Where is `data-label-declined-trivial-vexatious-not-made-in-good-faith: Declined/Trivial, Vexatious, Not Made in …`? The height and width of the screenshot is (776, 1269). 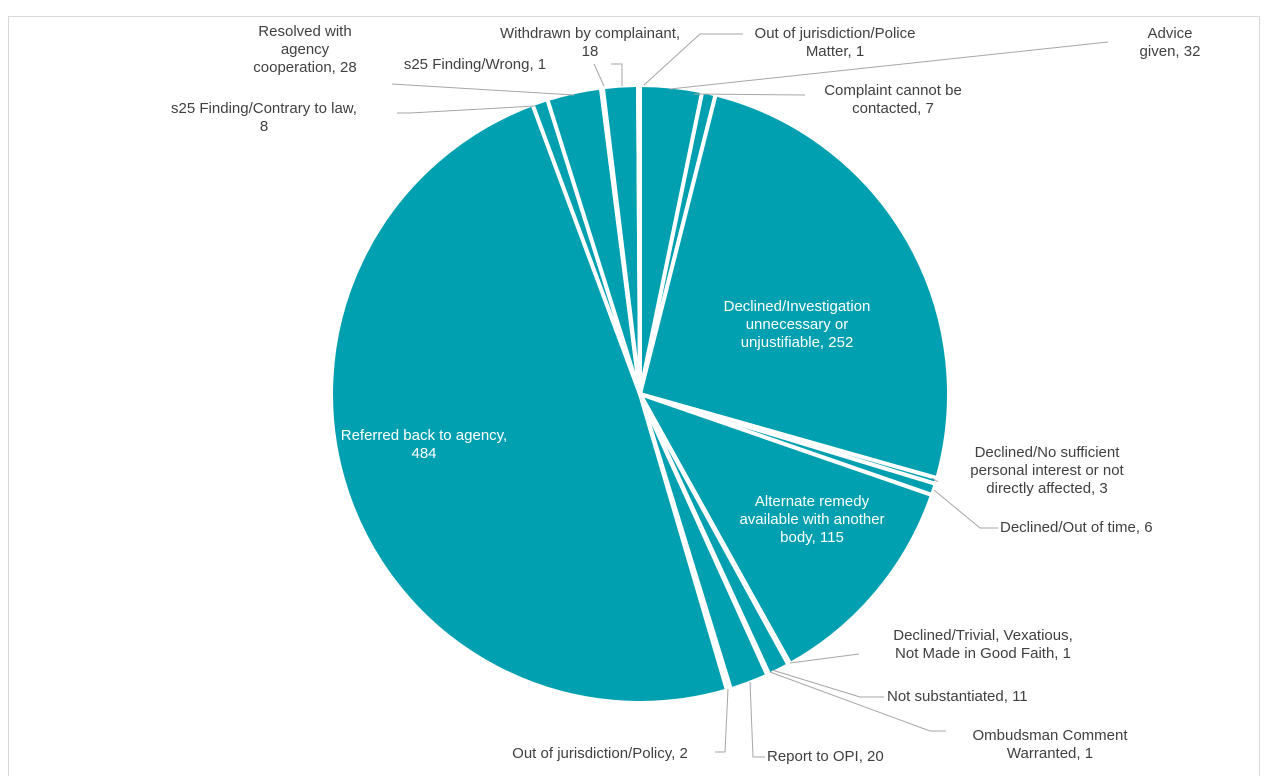
data-label-declined-trivial-vexatious-not-made-in-good-faith: Declined/Trivial, Vexatious, Not Made in … is located at coordinates (983, 644).